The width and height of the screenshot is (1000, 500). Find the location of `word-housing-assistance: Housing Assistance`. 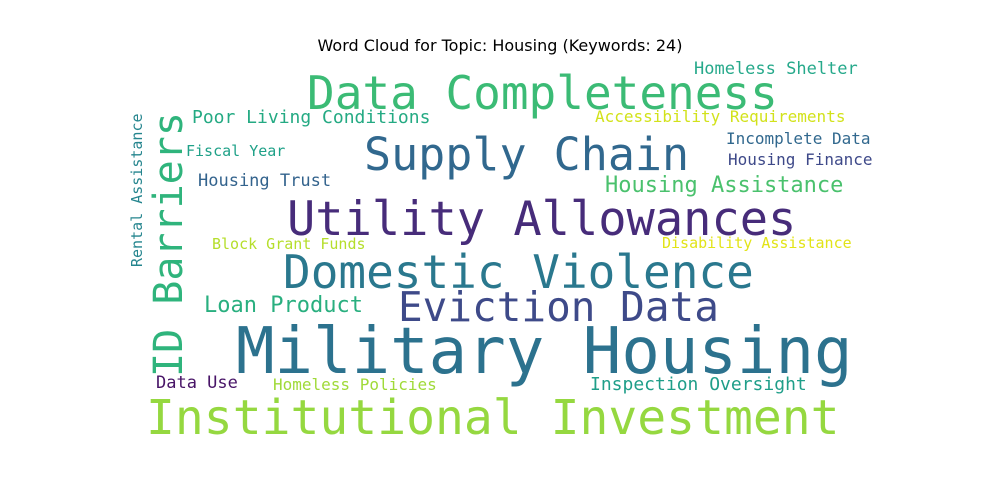

word-housing-assistance: Housing Assistance is located at coordinates (724, 185).